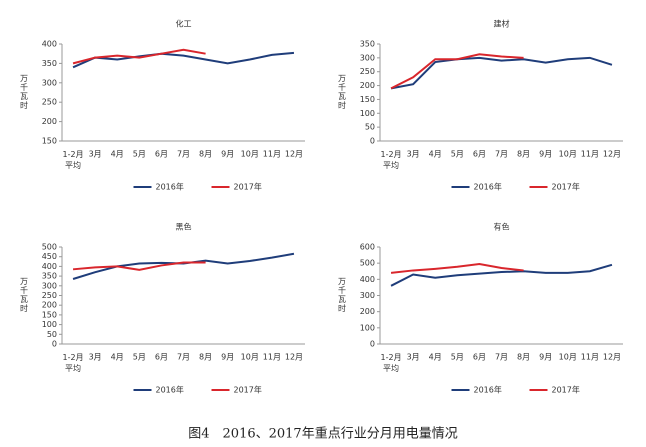 This screenshot has height=447, width=646. Describe the element at coordinates (49, 256) in the screenshot. I see `y-tick-label: 450` at that location.